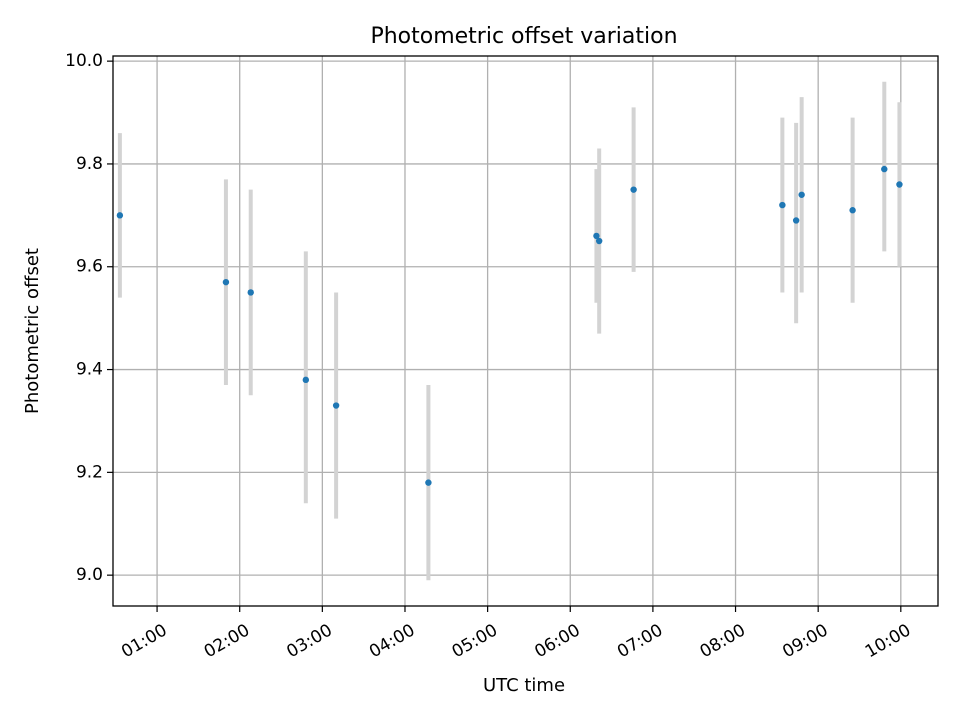  Describe the element at coordinates (89, 575) in the screenshot. I see `y-tick-label: 9.0` at that location.